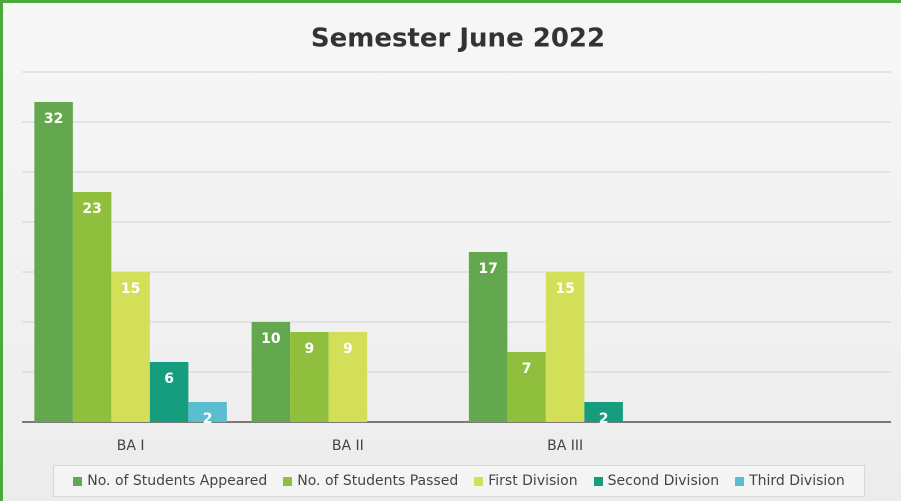  I want to click on legend-item: Third Division, so click(790, 481).